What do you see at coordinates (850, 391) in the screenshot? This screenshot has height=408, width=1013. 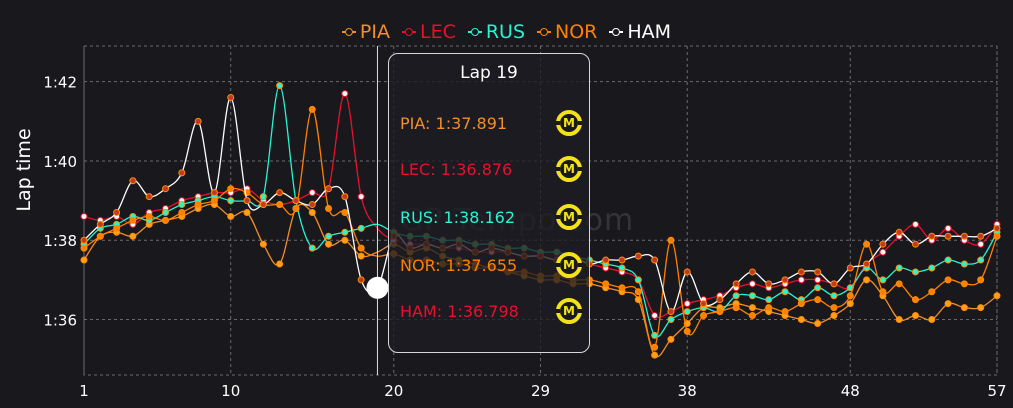 I see `x-tick-label: 48` at bounding box center [850, 391].